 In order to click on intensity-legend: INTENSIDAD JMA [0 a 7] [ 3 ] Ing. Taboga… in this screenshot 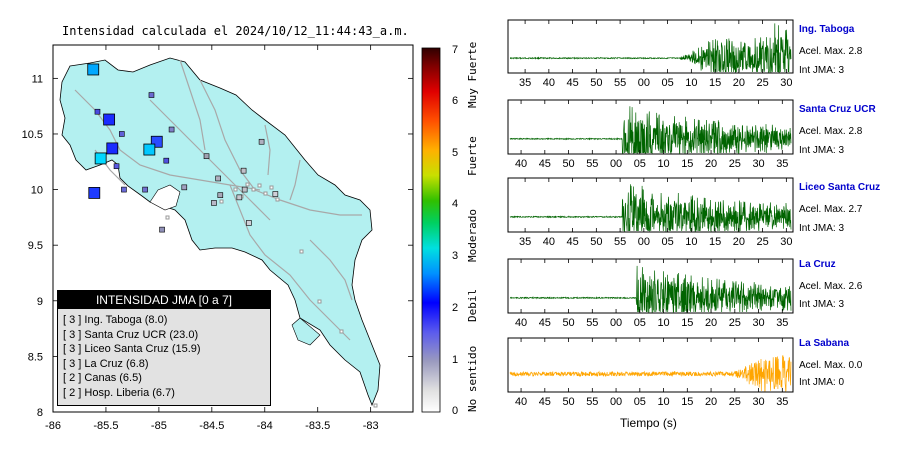, I will do `click(164, 348)`.